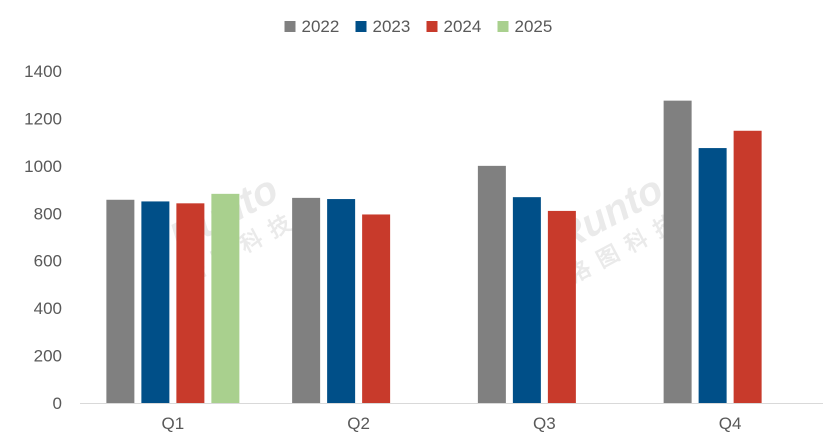  I want to click on bar-2023-Q4, so click(712, 275).